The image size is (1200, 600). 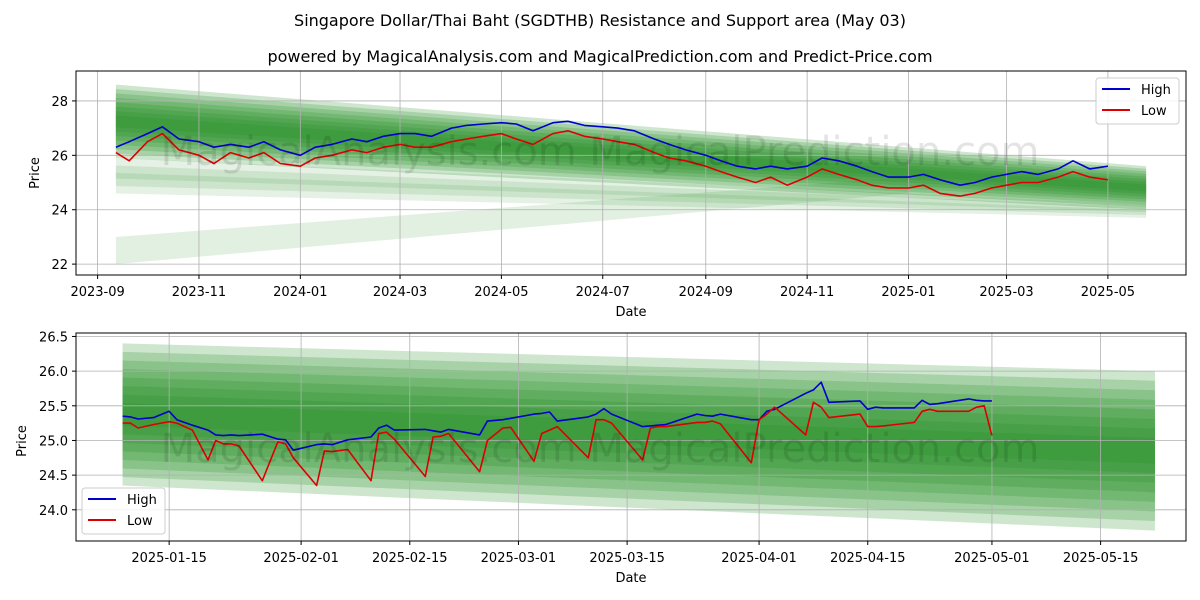 I want to click on top-series-low-line, so click(x=612, y=163).